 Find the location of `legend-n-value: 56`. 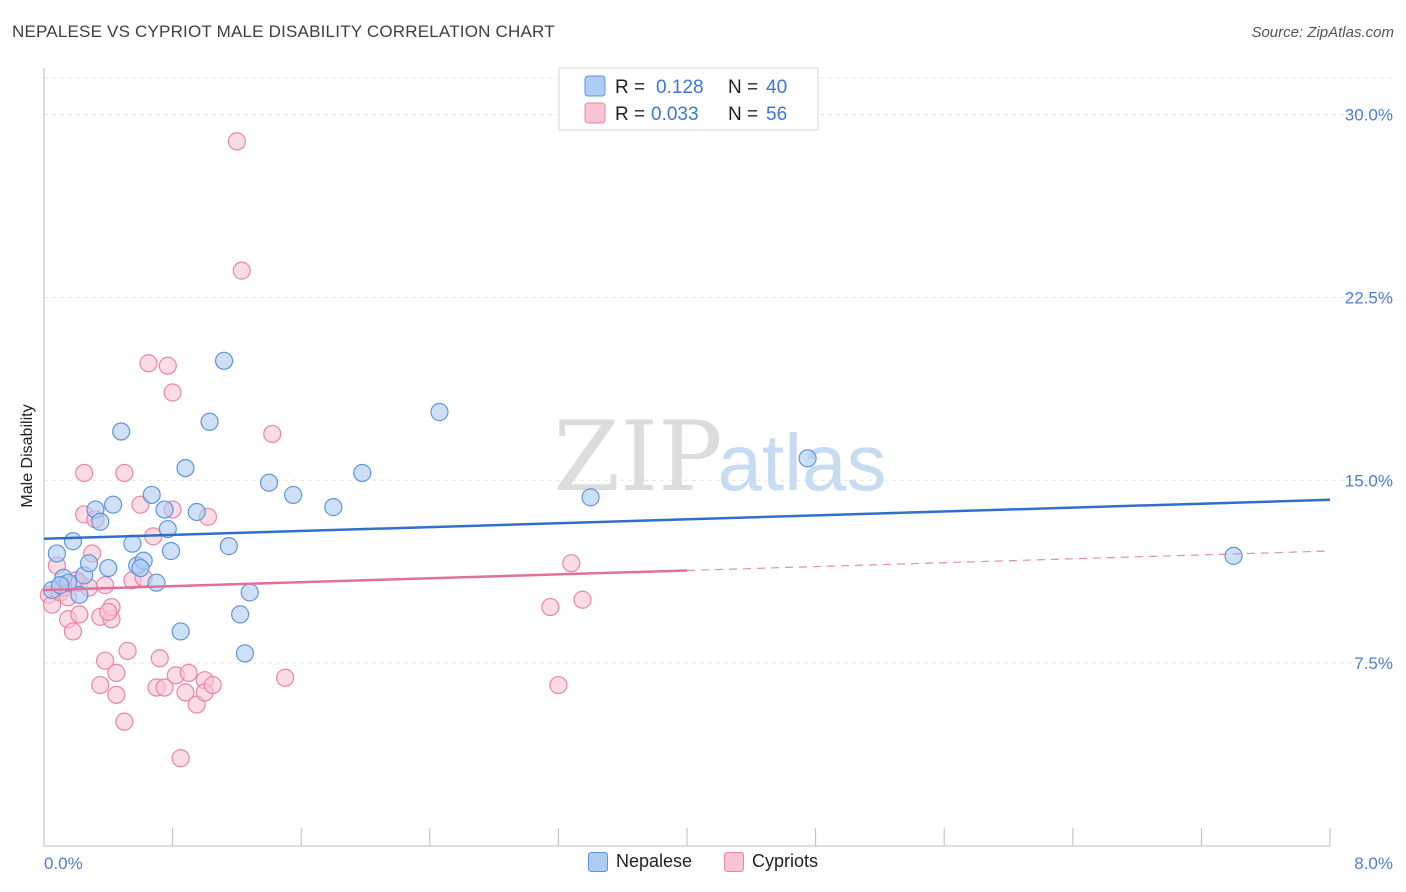

legend-n-value: 56 is located at coordinates (776, 114).